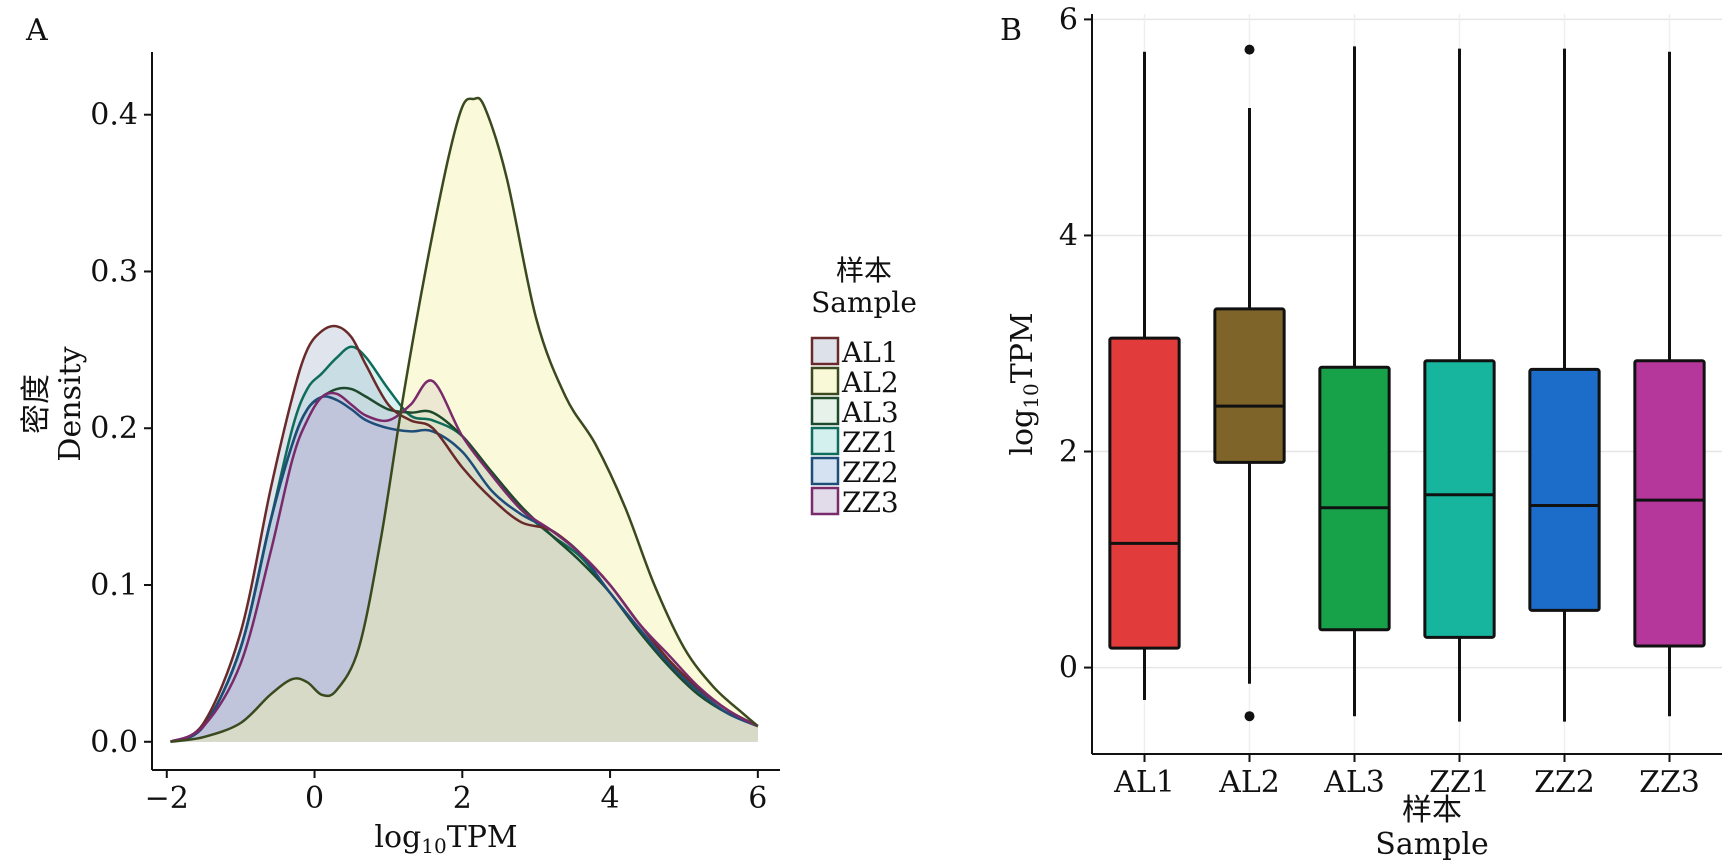  I want to click on x-tick-label: 0, so click(314, 798).